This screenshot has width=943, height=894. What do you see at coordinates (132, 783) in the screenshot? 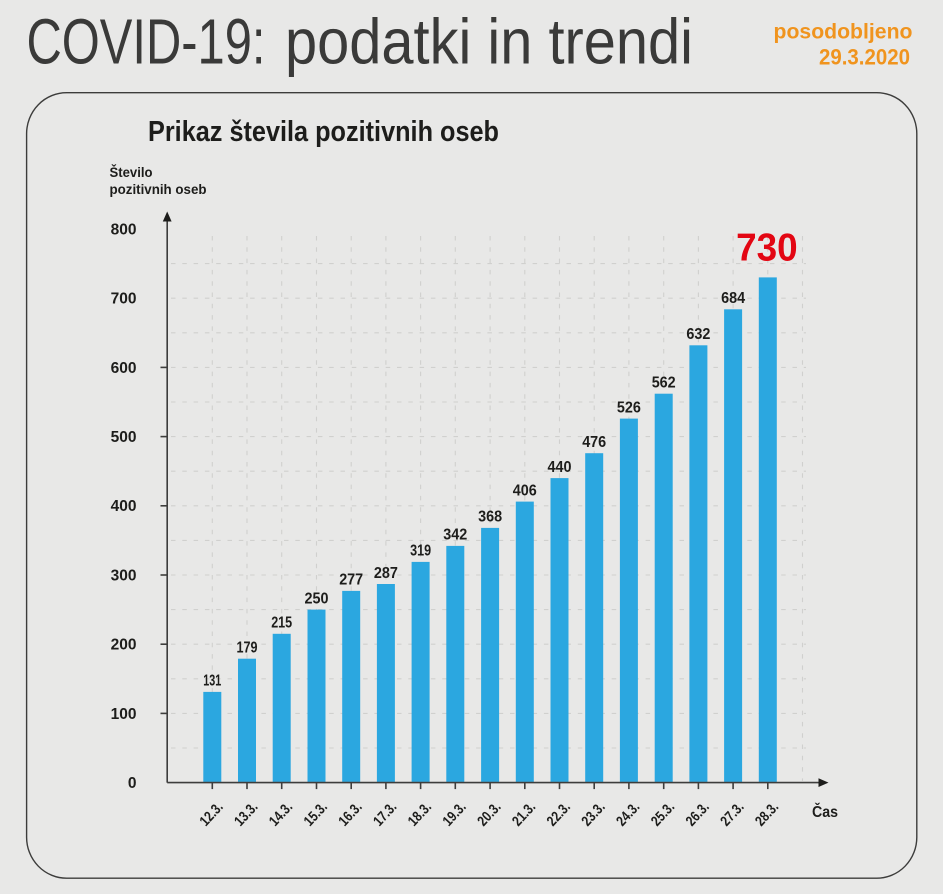
I see `svg-text: 0` at bounding box center [132, 783].